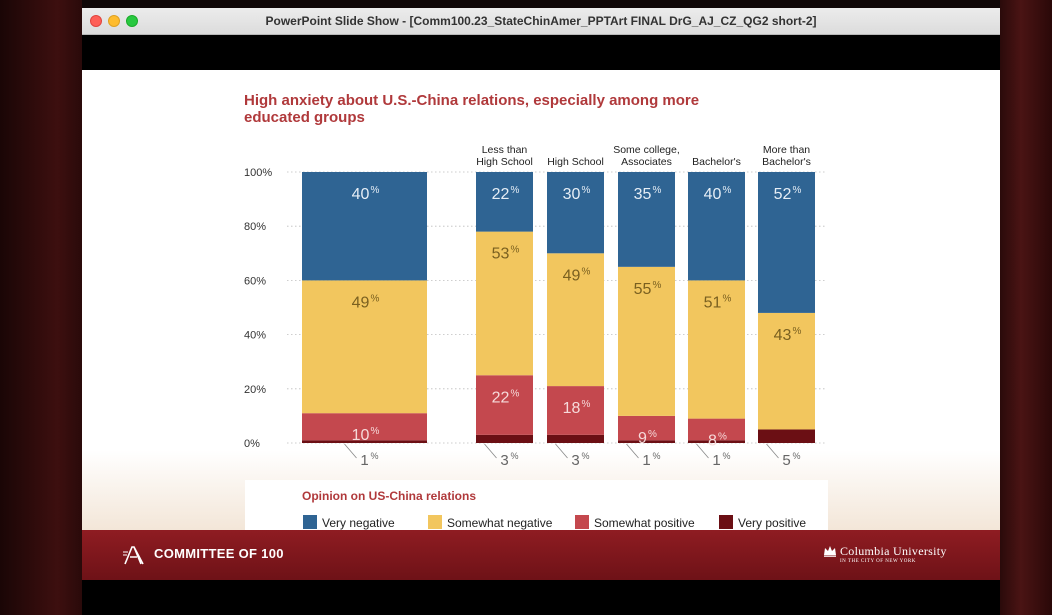  What do you see at coordinates (726, 522) in the screenshot?
I see `legend-swatch-very-positive` at bounding box center [726, 522].